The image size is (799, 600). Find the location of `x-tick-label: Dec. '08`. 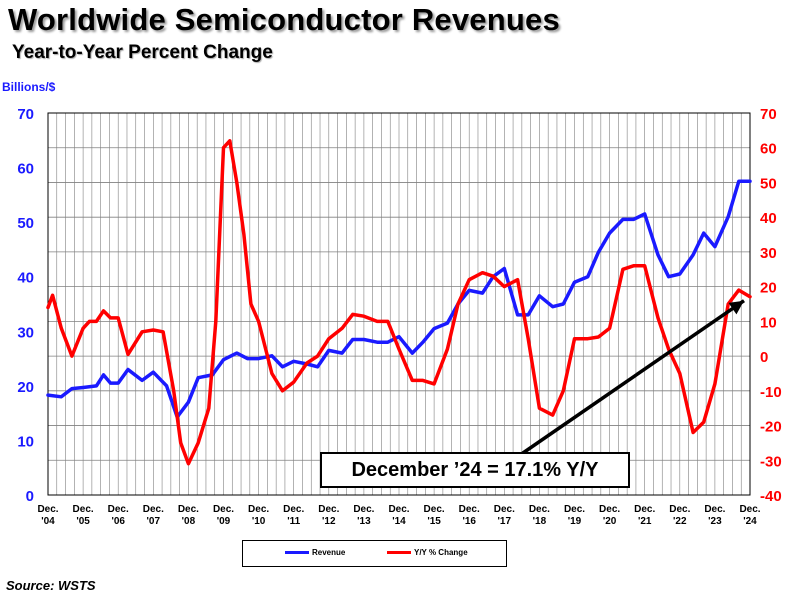

x-tick-label: Dec. '08 is located at coordinates (188, 515).